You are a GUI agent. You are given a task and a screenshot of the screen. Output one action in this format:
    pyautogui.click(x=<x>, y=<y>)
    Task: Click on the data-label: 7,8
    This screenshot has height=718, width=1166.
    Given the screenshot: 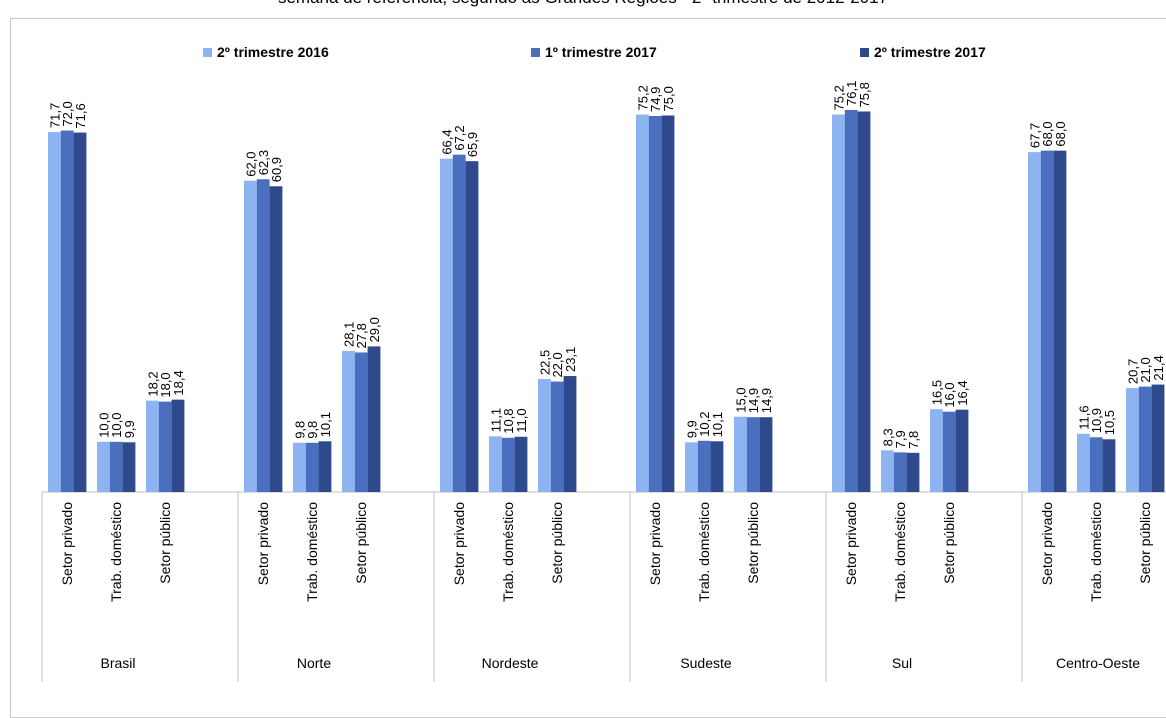 What is the action you would take?
    pyautogui.click(x=913, y=440)
    